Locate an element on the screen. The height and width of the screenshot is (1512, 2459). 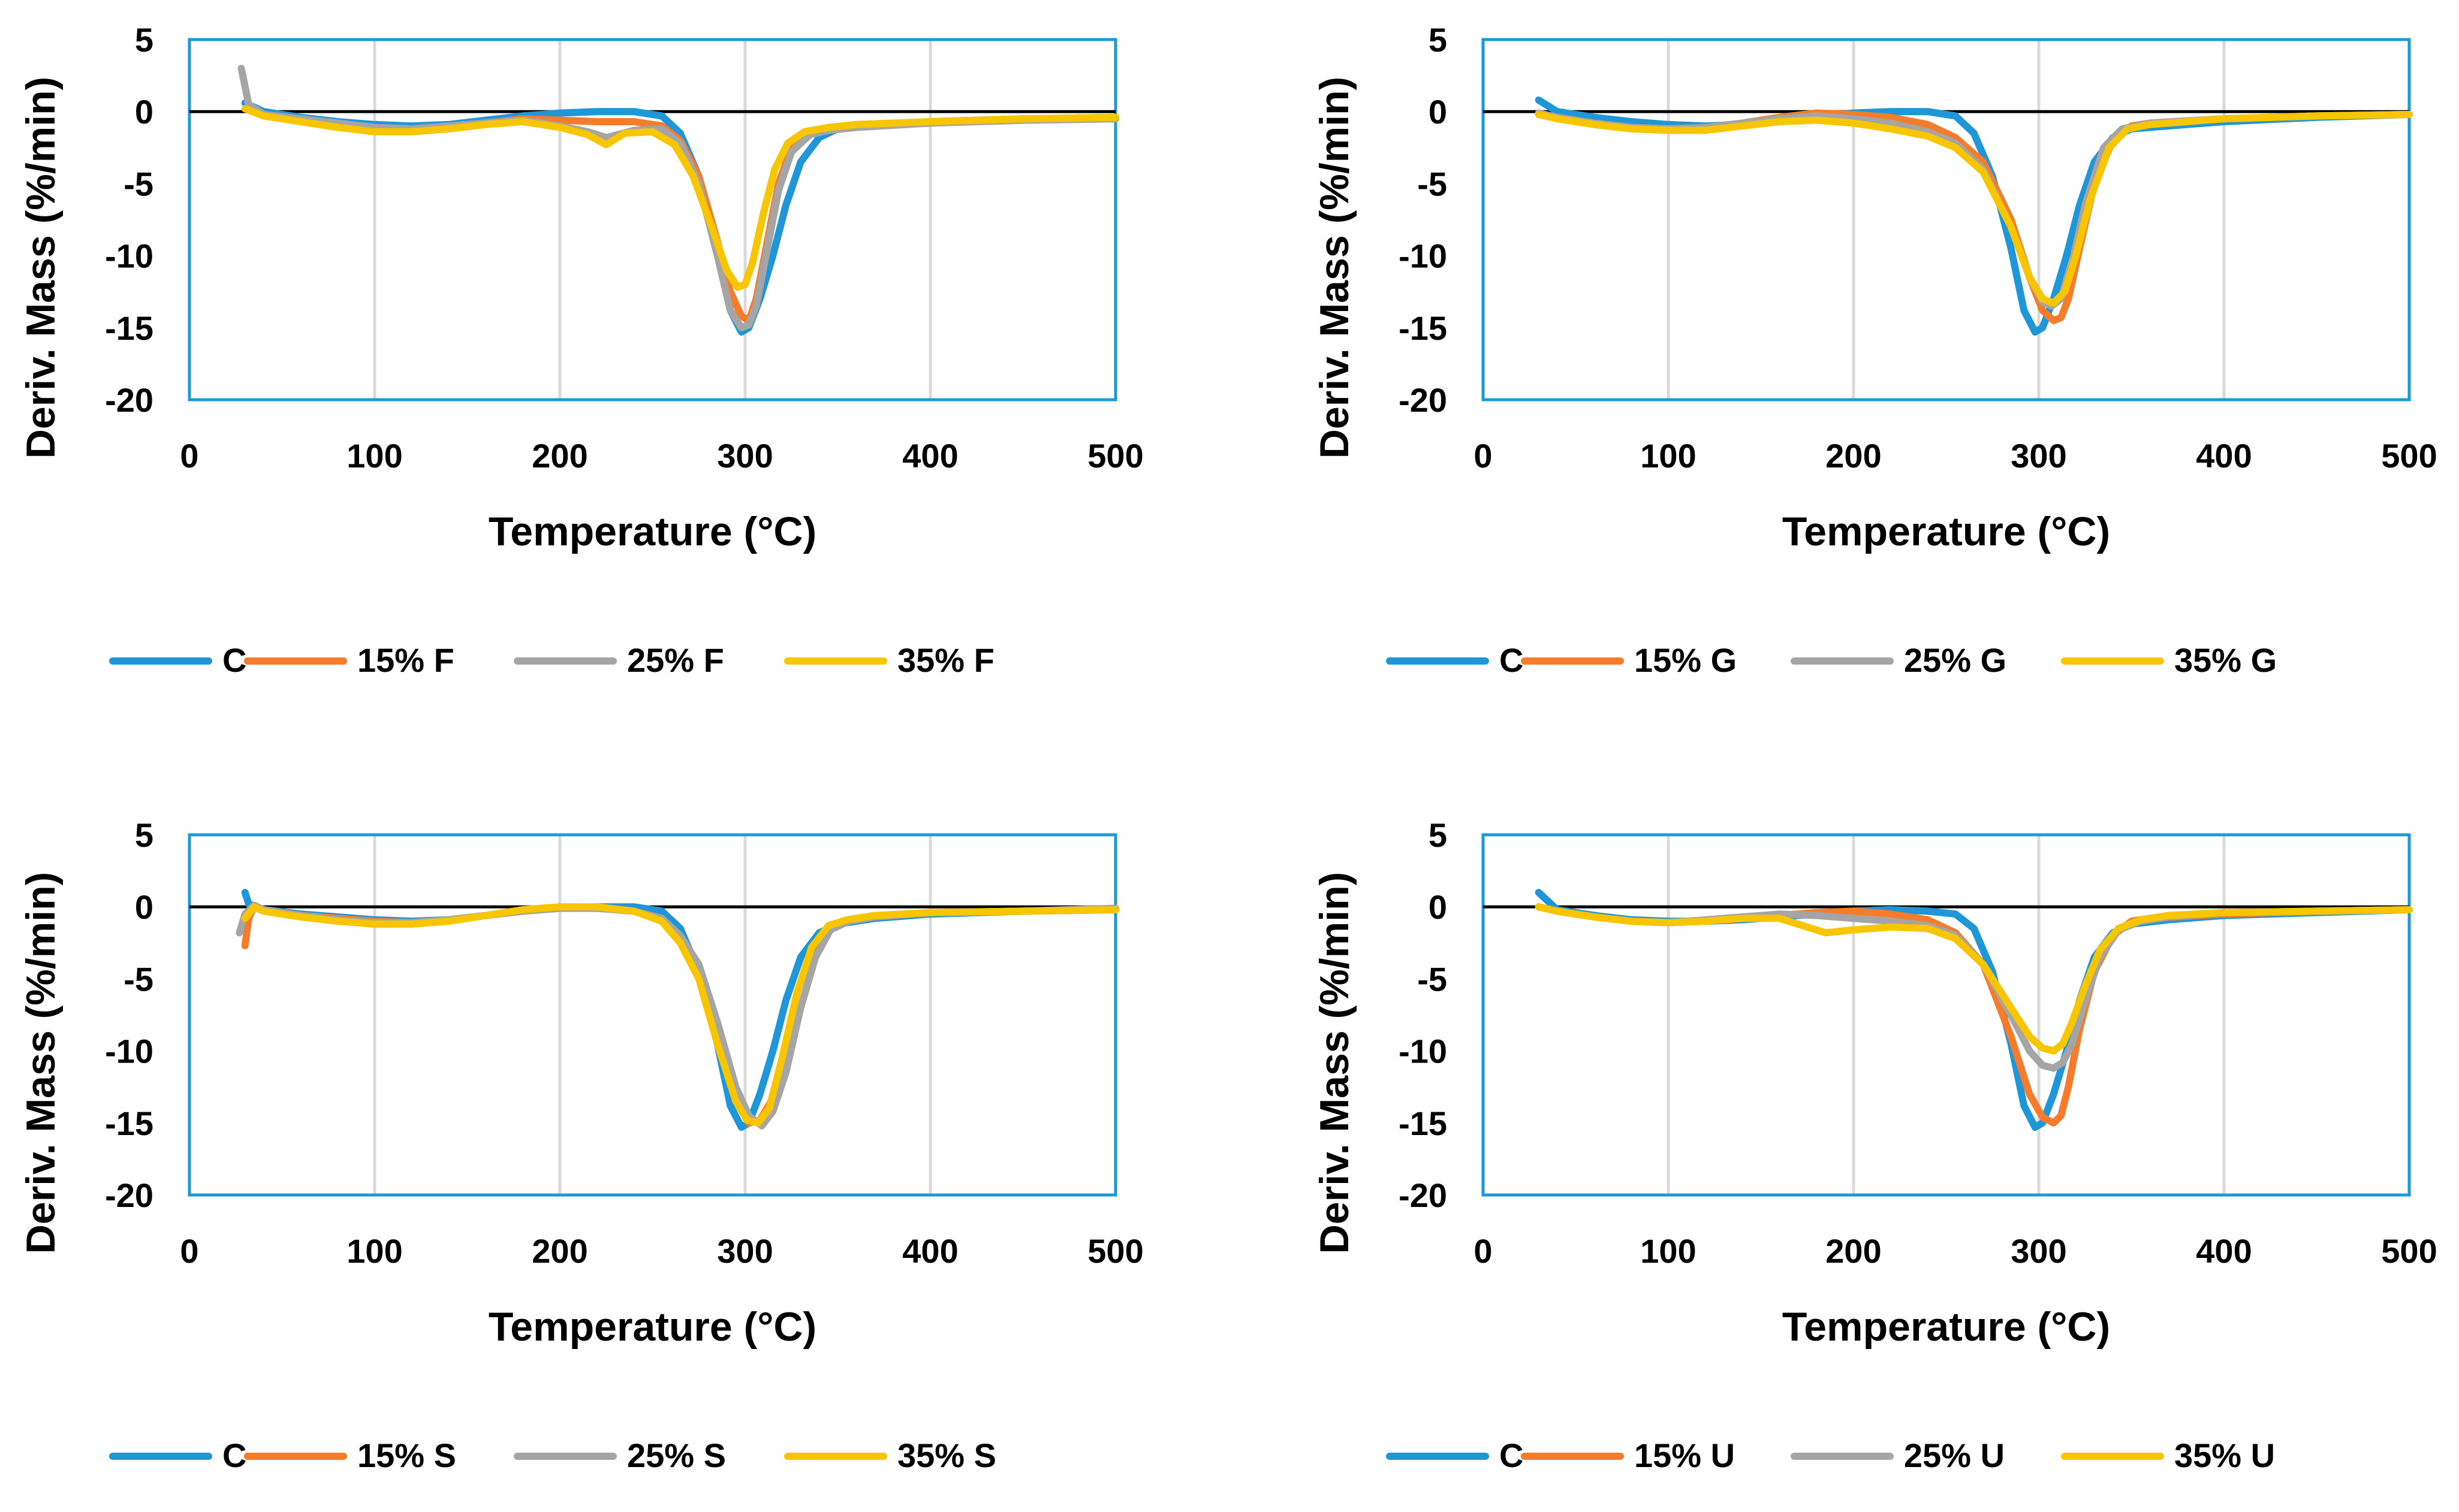
legend-label: 25% G is located at coordinates (1955, 660).